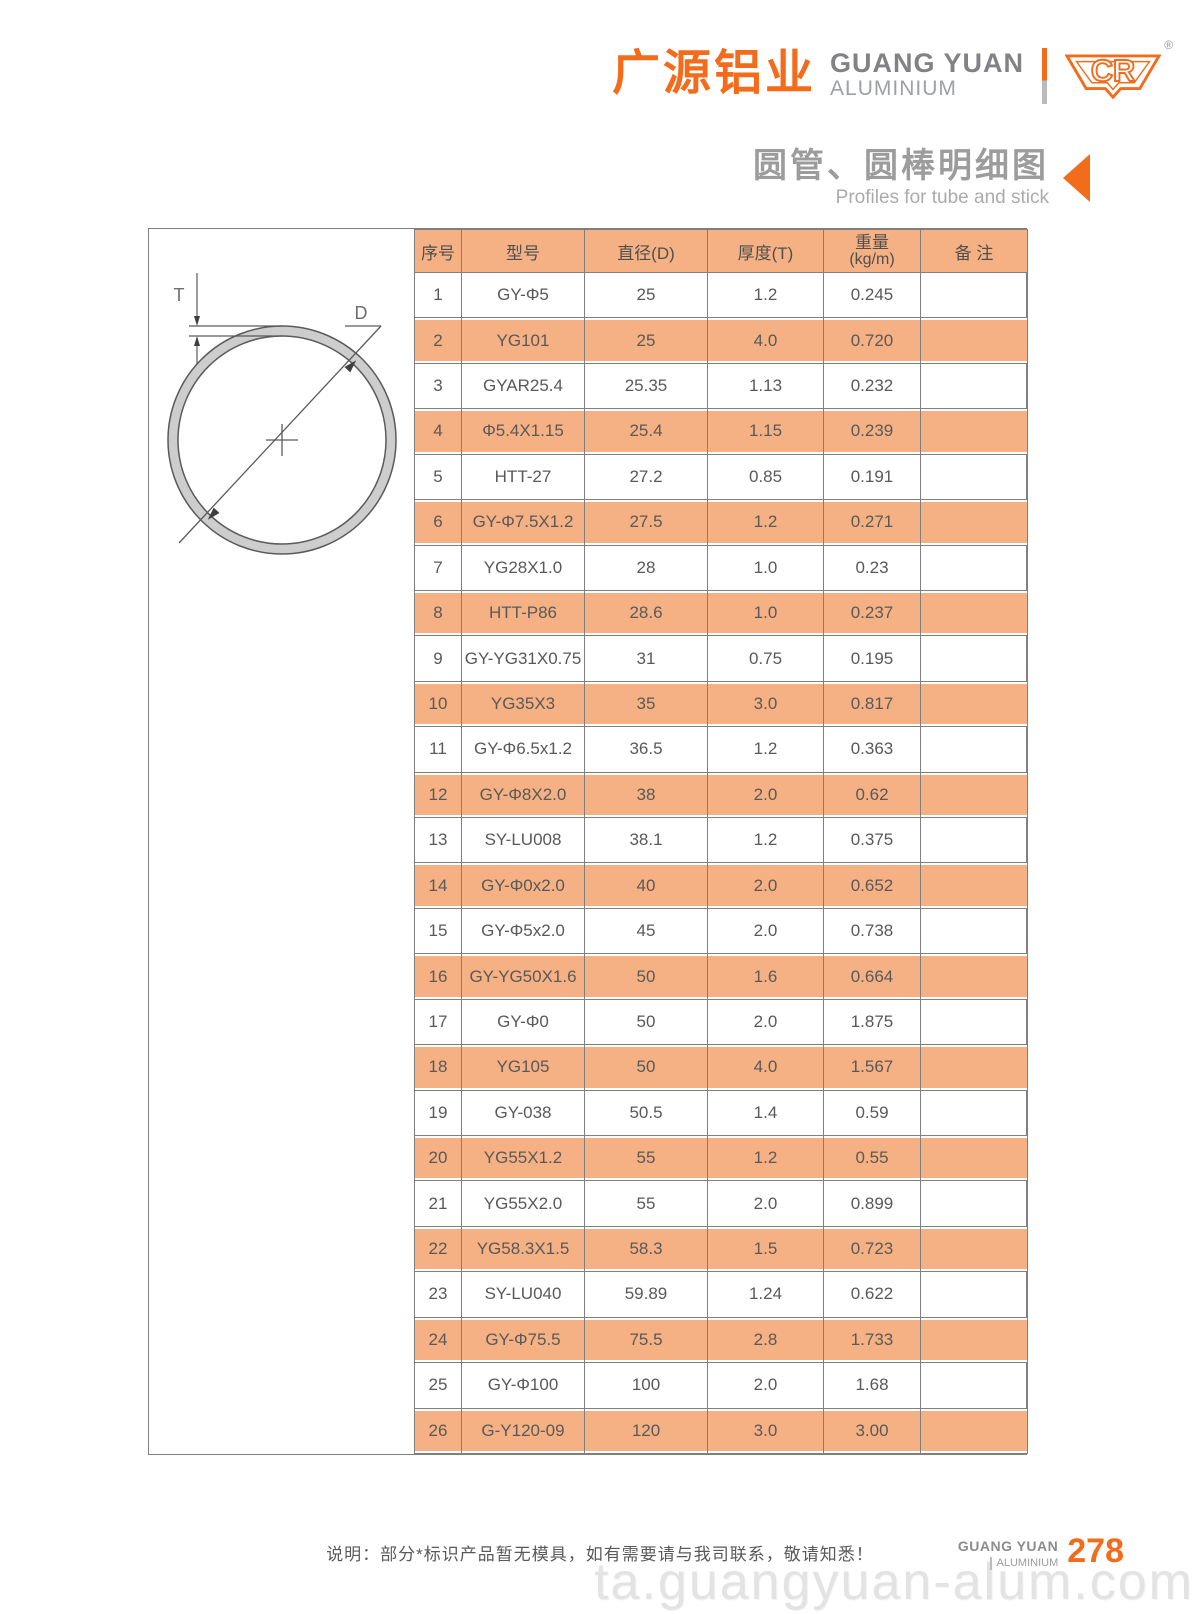  I want to click on cell-thickness: 1.6, so click(765, 976).